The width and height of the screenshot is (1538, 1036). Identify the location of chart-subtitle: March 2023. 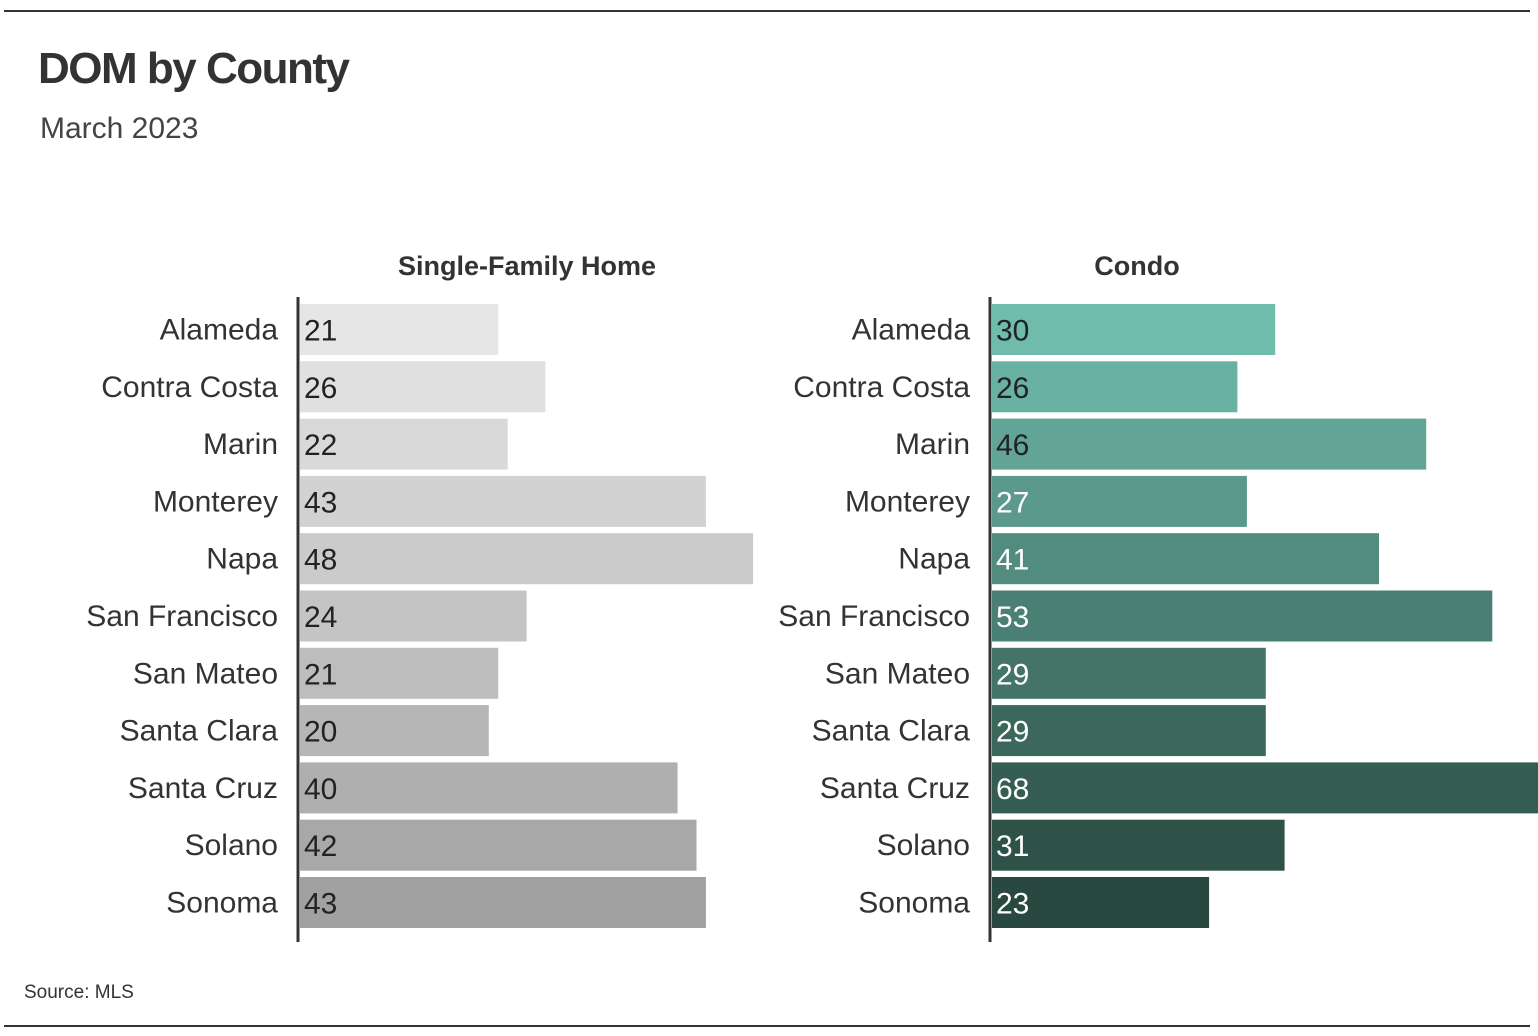
(119, 128).